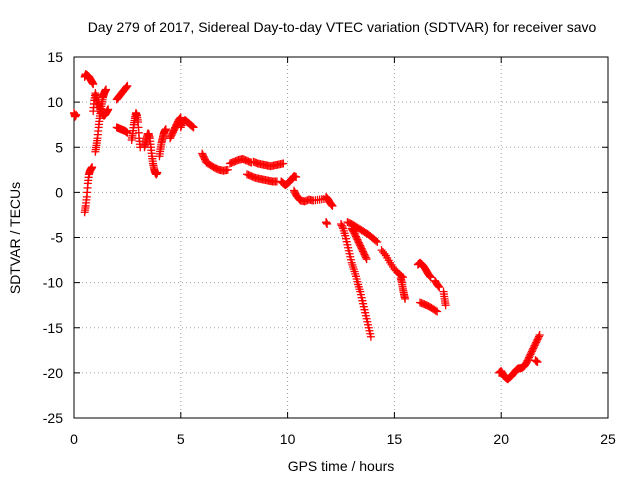 This screenshot has height=480, width=640. Describe the element at coordinates (53, 283) in the screenshot. I see `y-tick-label: -10` at that location.